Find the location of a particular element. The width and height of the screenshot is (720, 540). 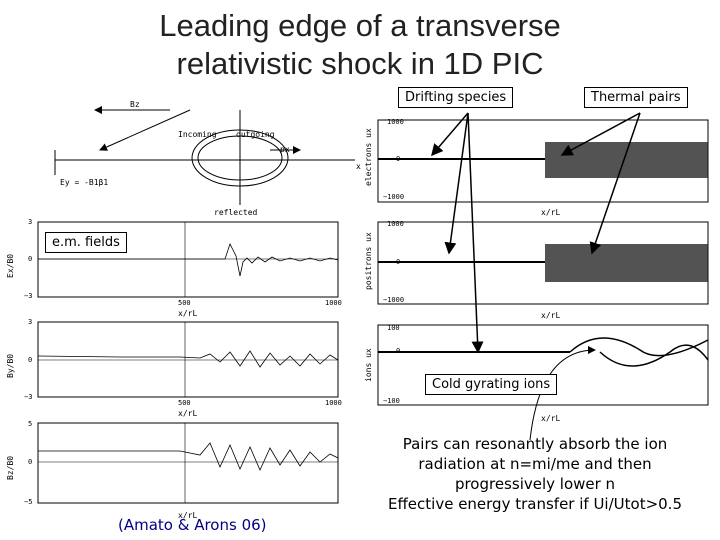

note-line-1: Pairs can resonantly absorb the ion is located at coordinates (535, 444).